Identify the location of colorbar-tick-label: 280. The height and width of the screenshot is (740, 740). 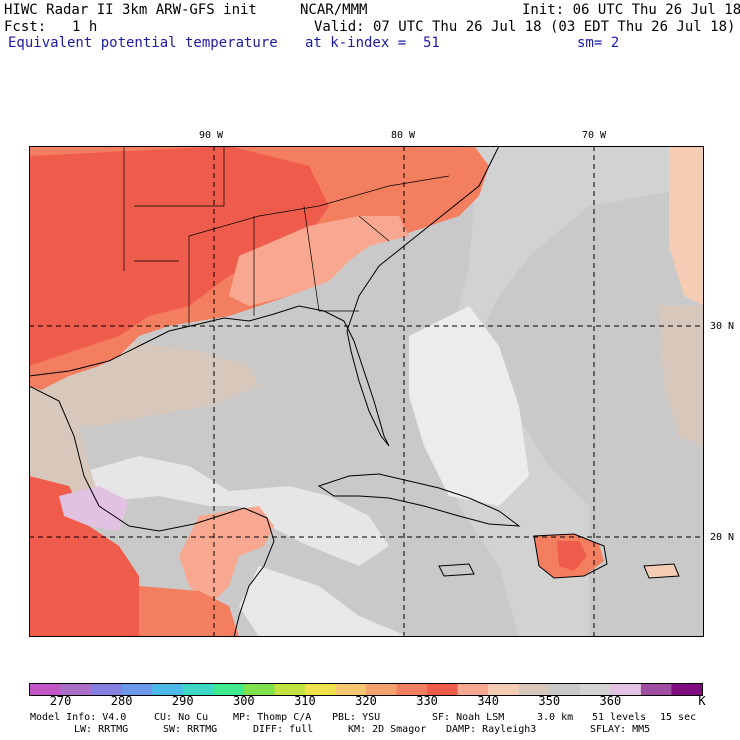
(121, 701).